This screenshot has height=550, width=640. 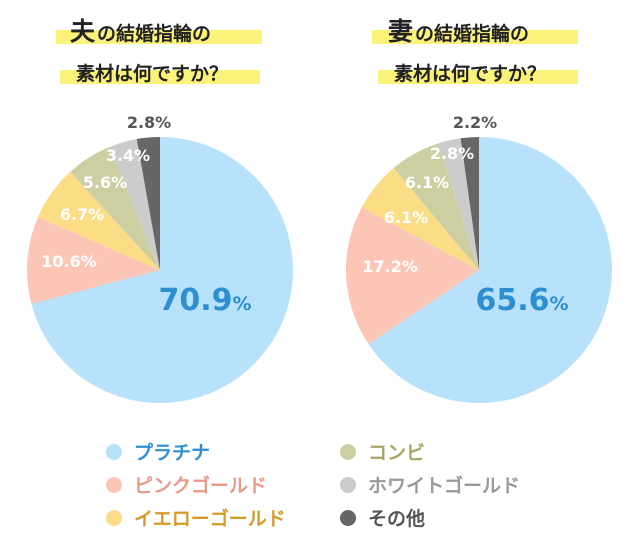 I want to click on data-label-husband-platinum: 70.9%, so click(x=204, y=300).